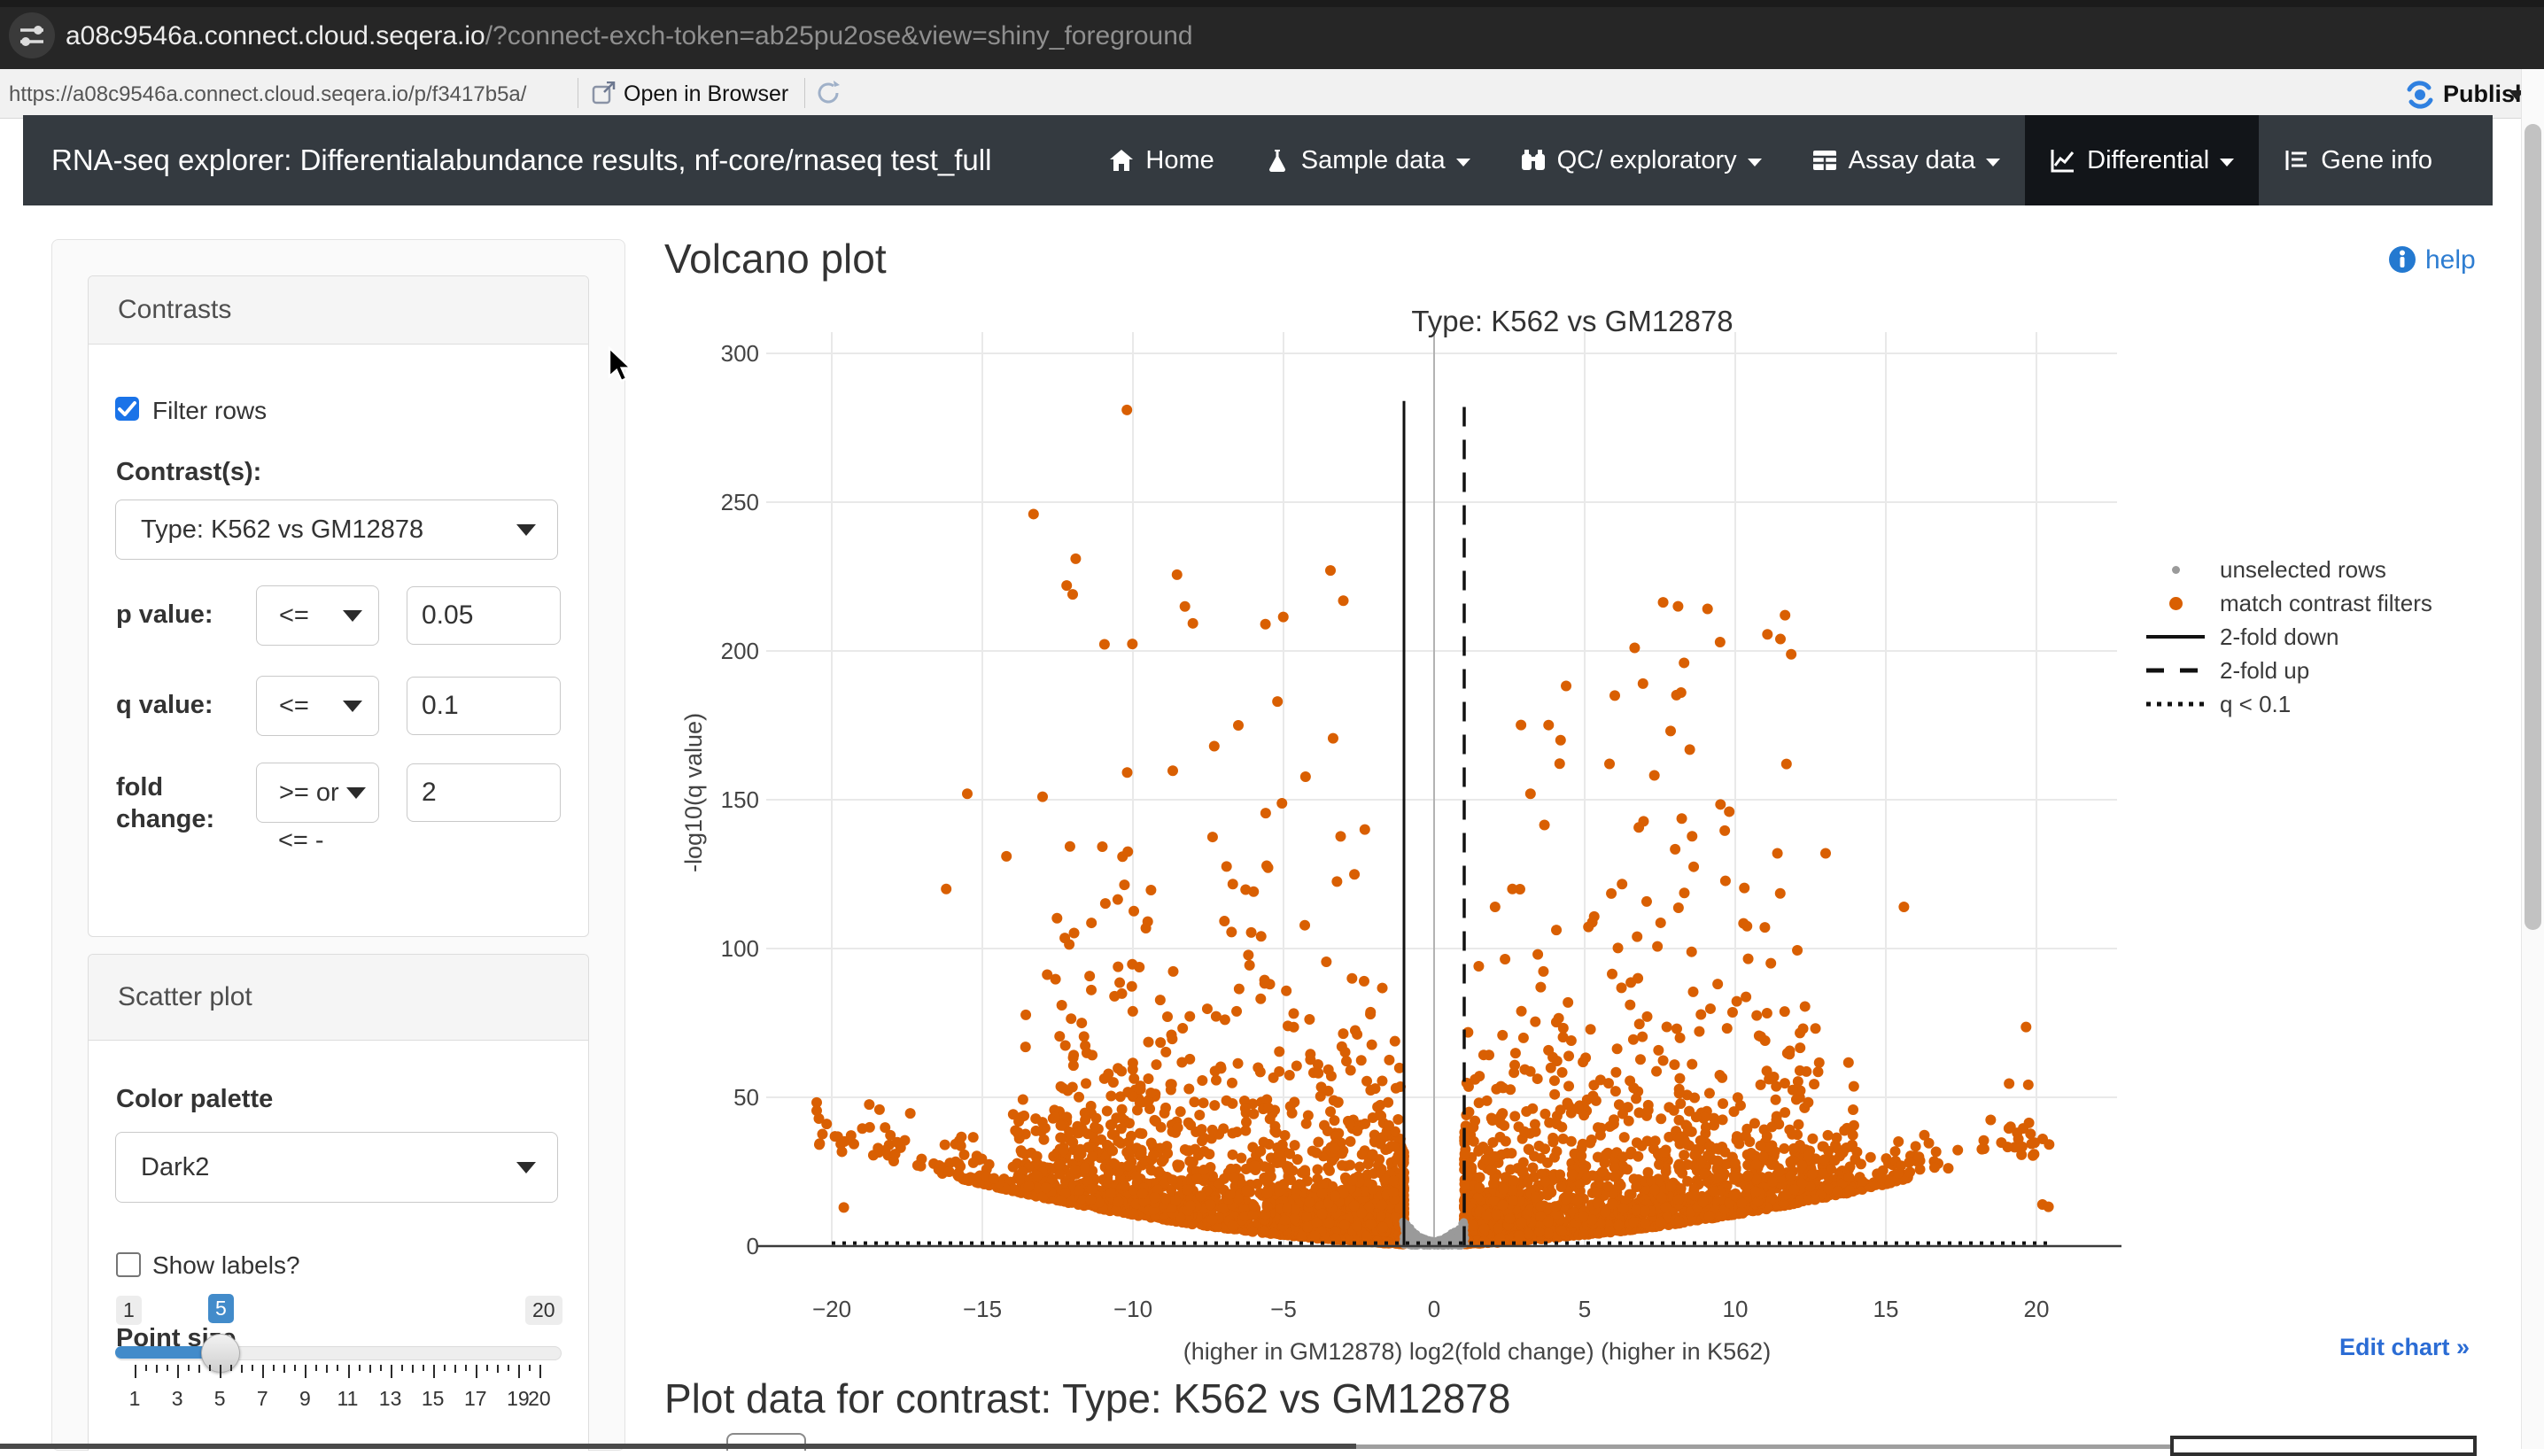 This screenshot has height=1456, width=2544. Describe the element at coordinates (2450, 260) in the screenshot. I see `help-link: help` at that location.